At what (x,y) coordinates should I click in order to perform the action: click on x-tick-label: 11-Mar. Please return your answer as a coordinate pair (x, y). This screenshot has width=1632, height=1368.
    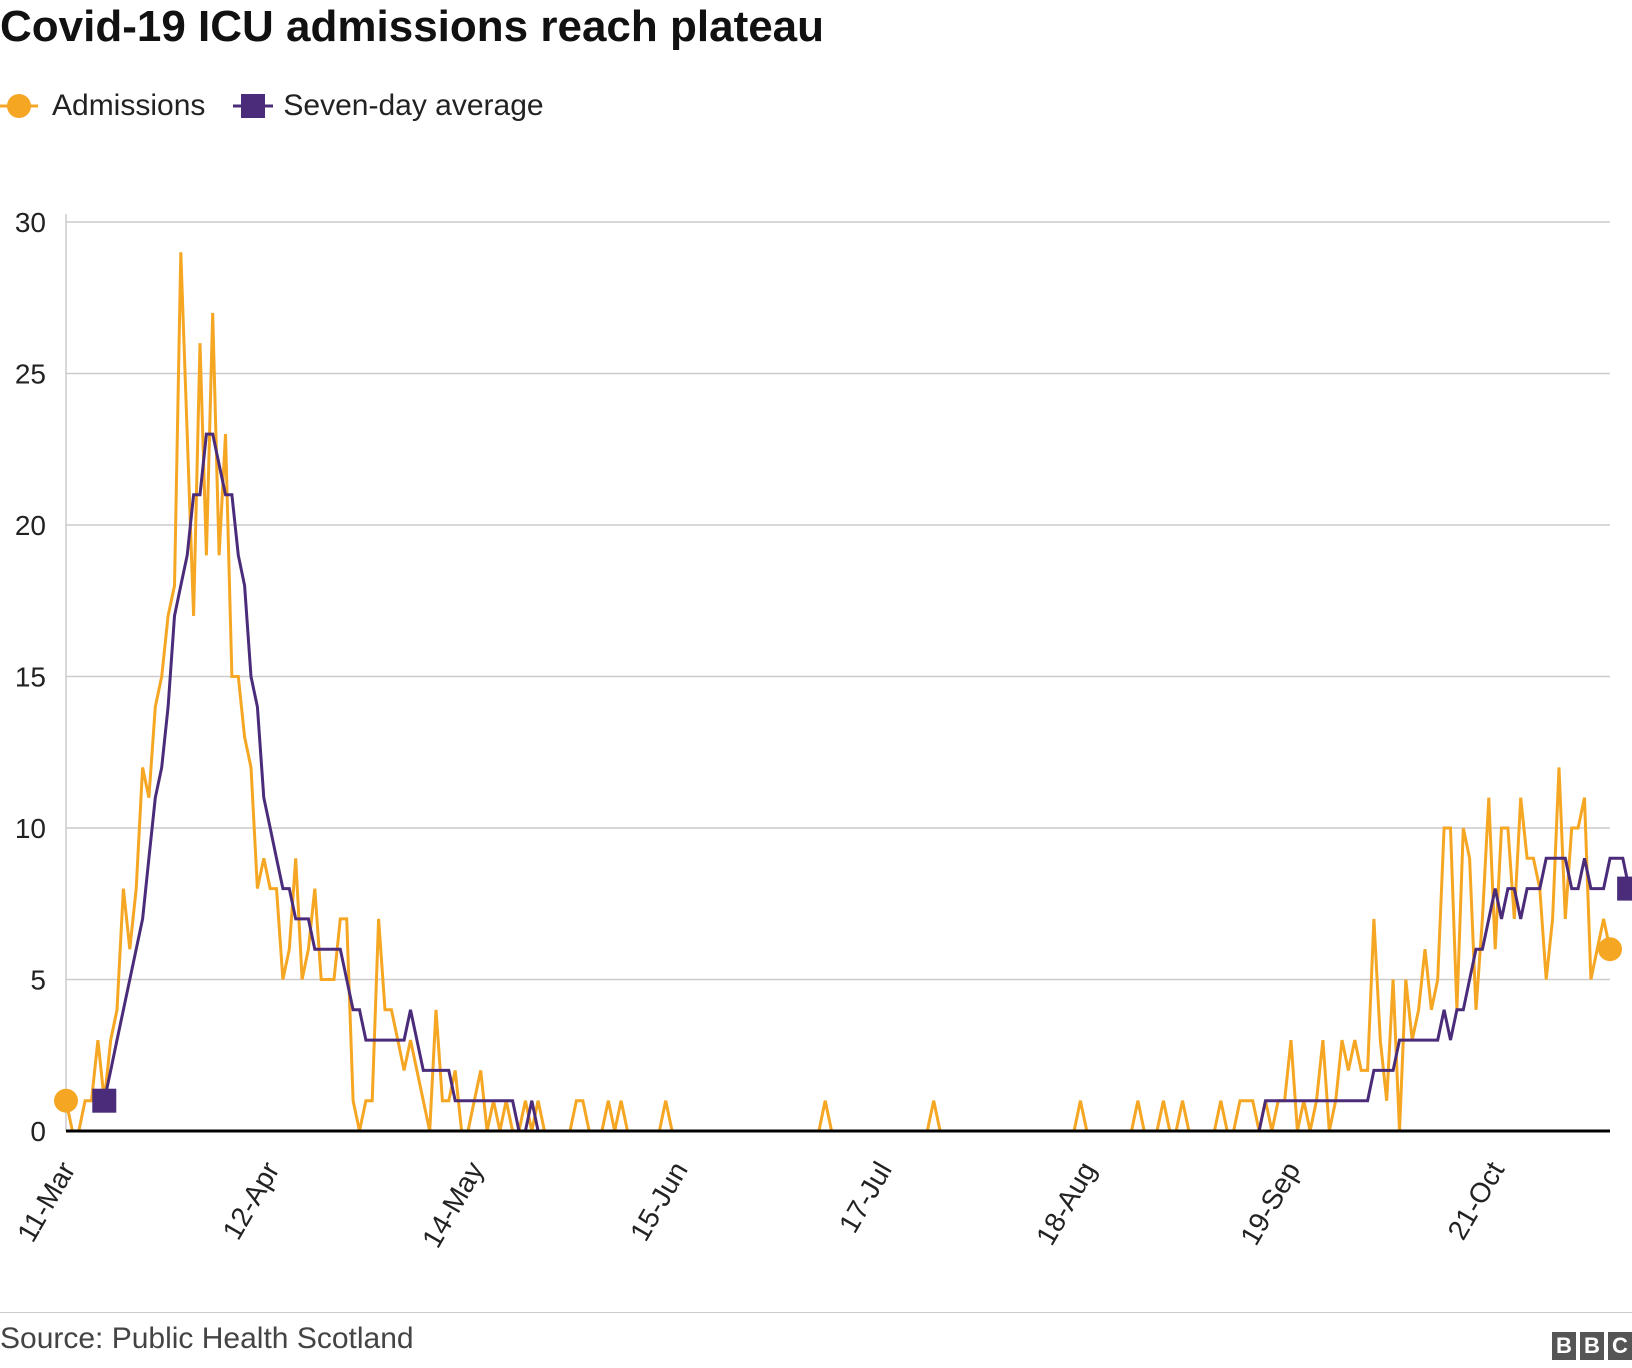
    Looking at the image, I should click on (46, 1202).